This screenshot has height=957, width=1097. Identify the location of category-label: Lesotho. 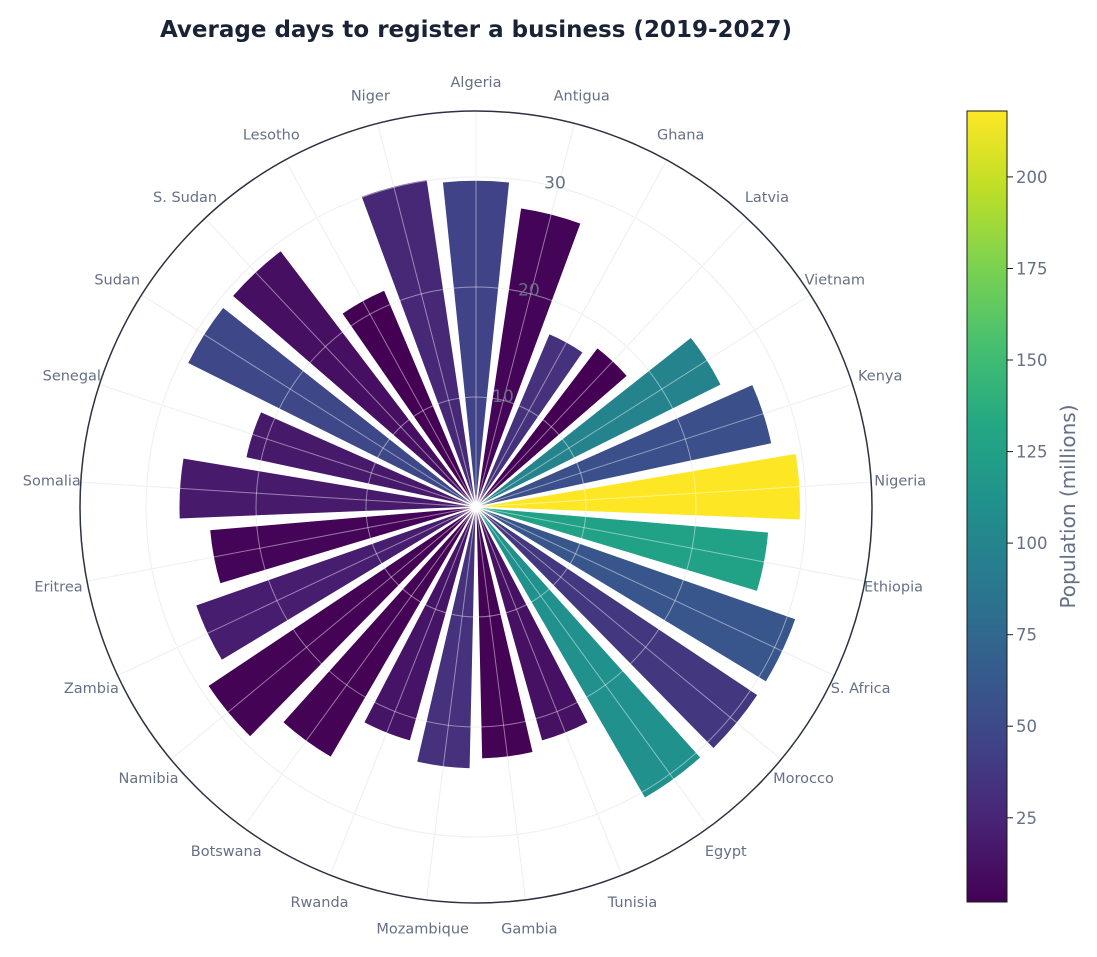
(271, 136).